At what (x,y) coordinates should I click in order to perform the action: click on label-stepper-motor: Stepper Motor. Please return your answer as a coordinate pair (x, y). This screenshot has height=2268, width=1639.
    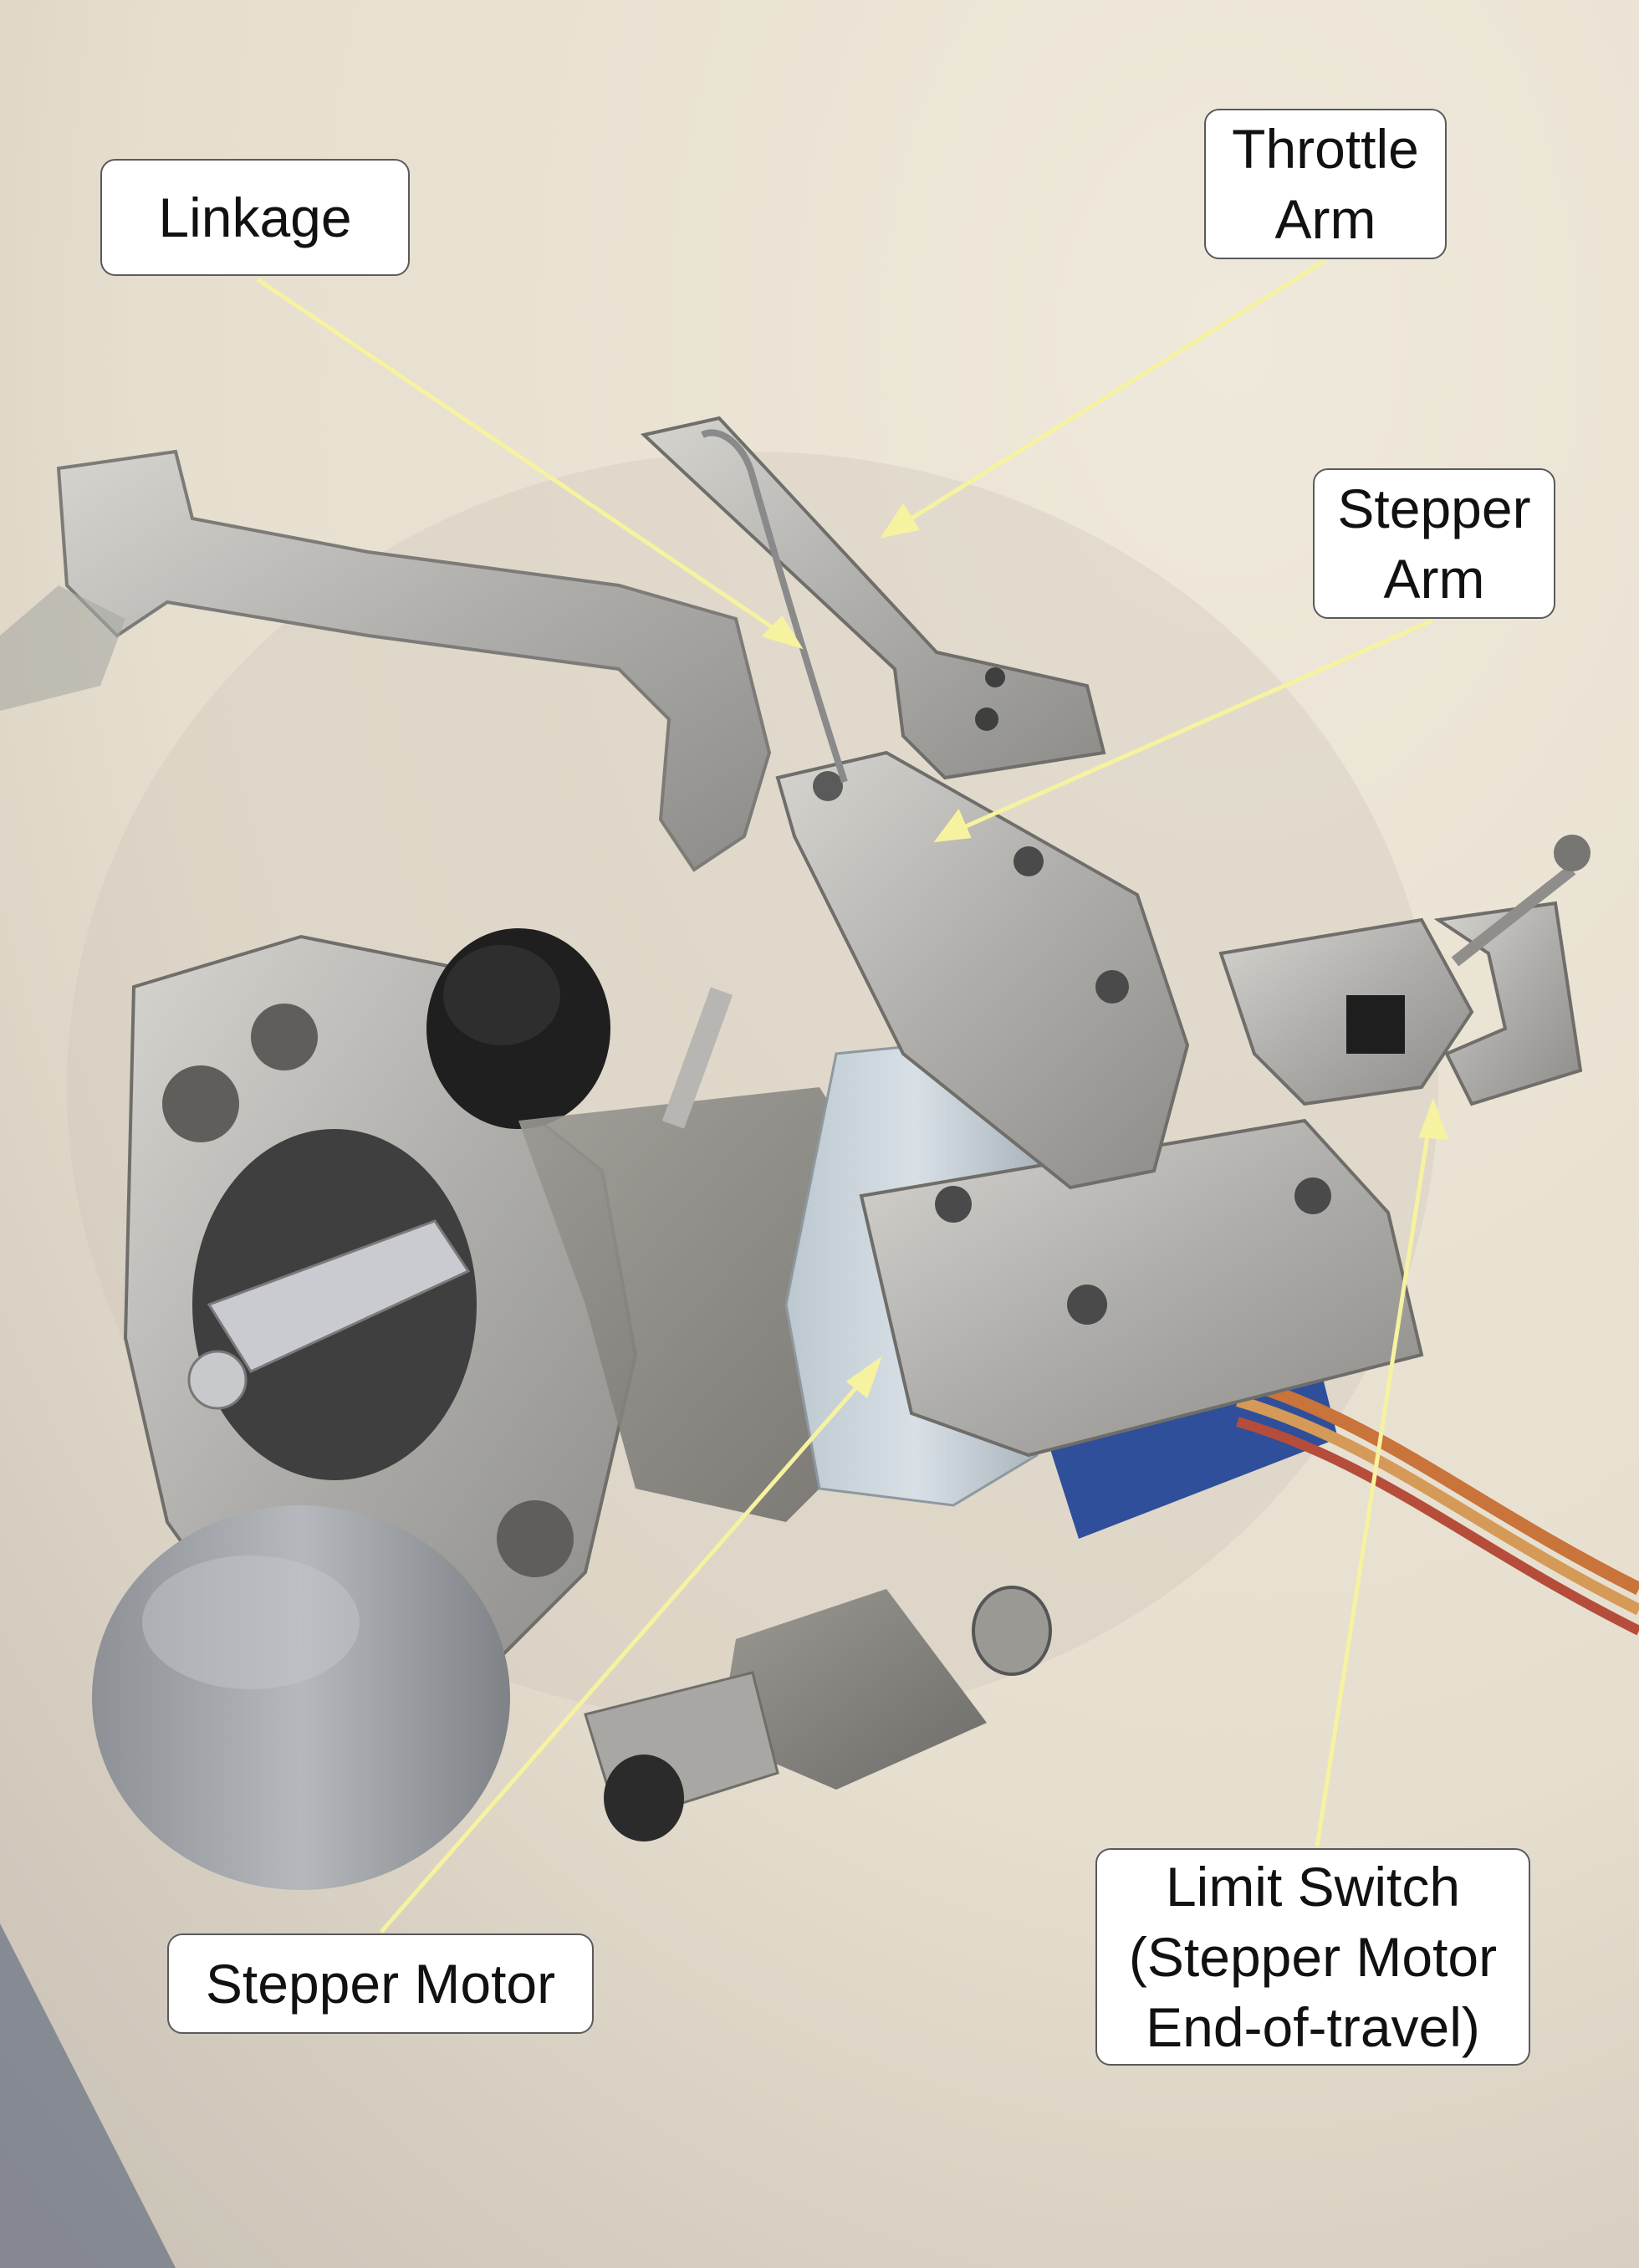
    Looking at the image, I should click on (380, 1983).